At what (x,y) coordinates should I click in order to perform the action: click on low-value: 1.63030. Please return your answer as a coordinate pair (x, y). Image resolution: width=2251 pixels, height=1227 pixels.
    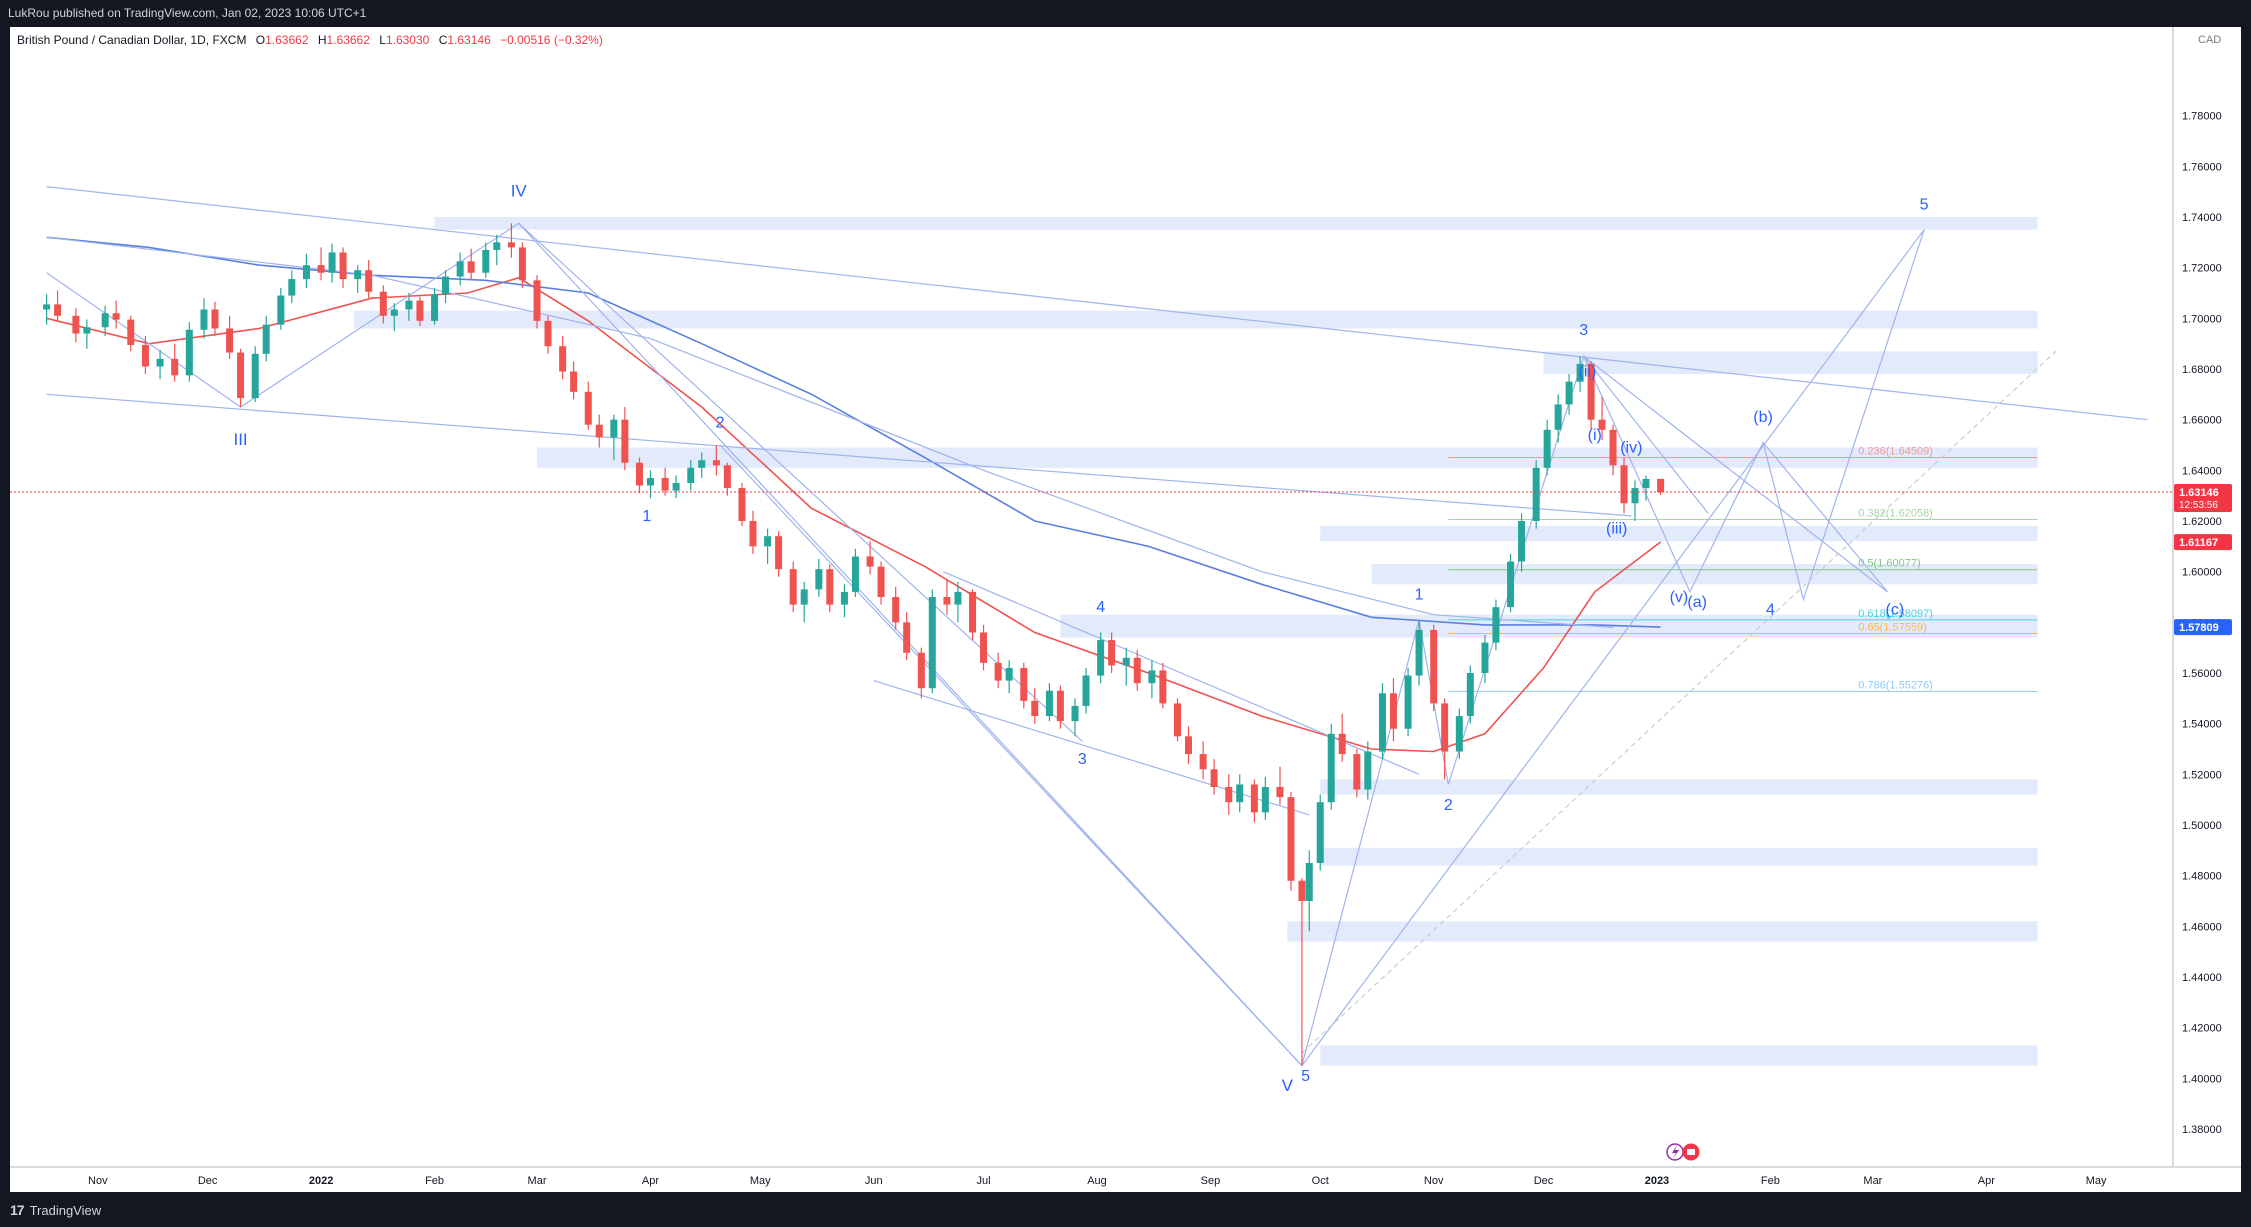
    Looking at the image, I should click on (408, 40).